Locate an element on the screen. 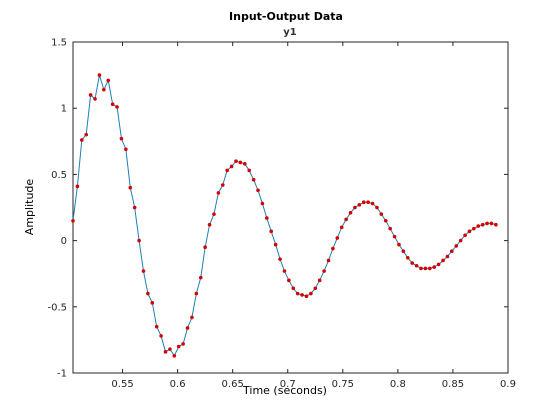 This screenshot has width=560, height=420. chart-title: Input-Output Data is located at coordinates (286, 16).